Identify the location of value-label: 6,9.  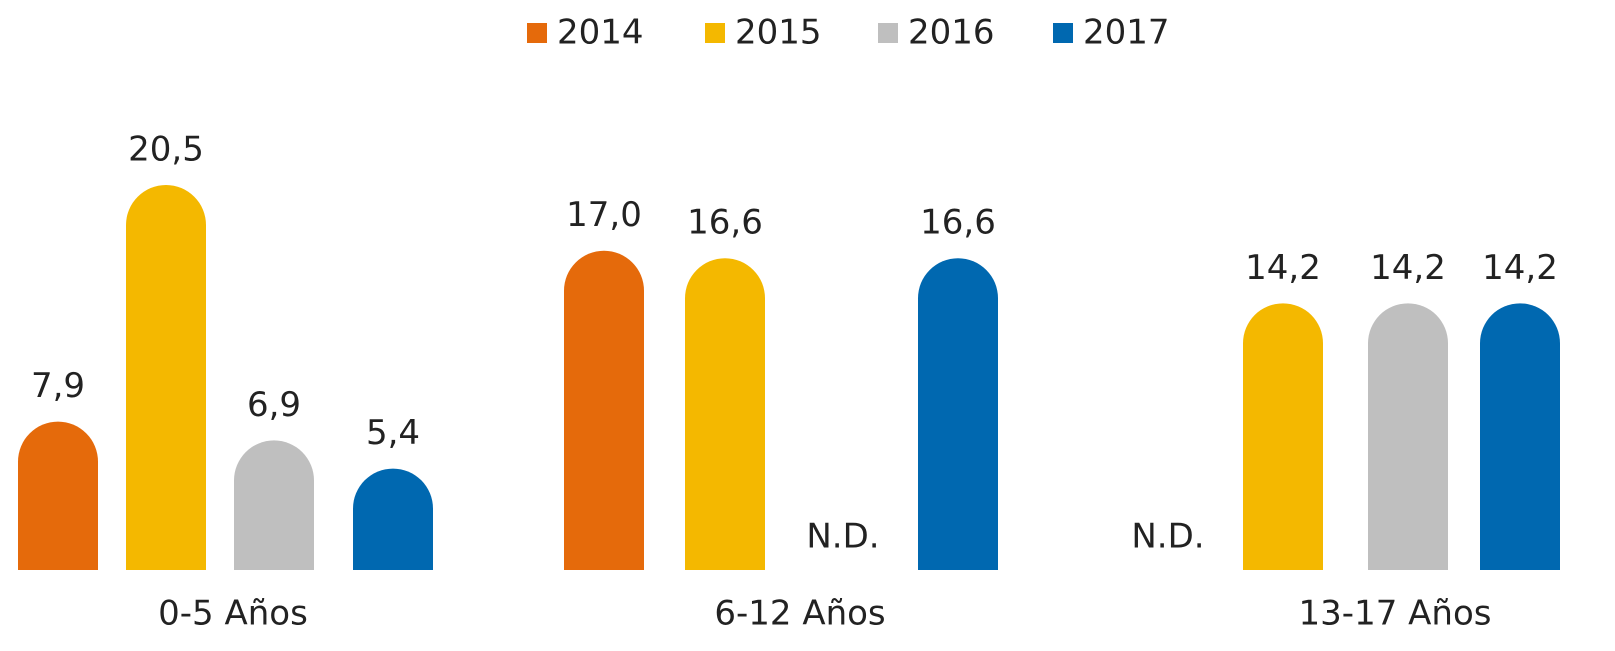
(274, 405).